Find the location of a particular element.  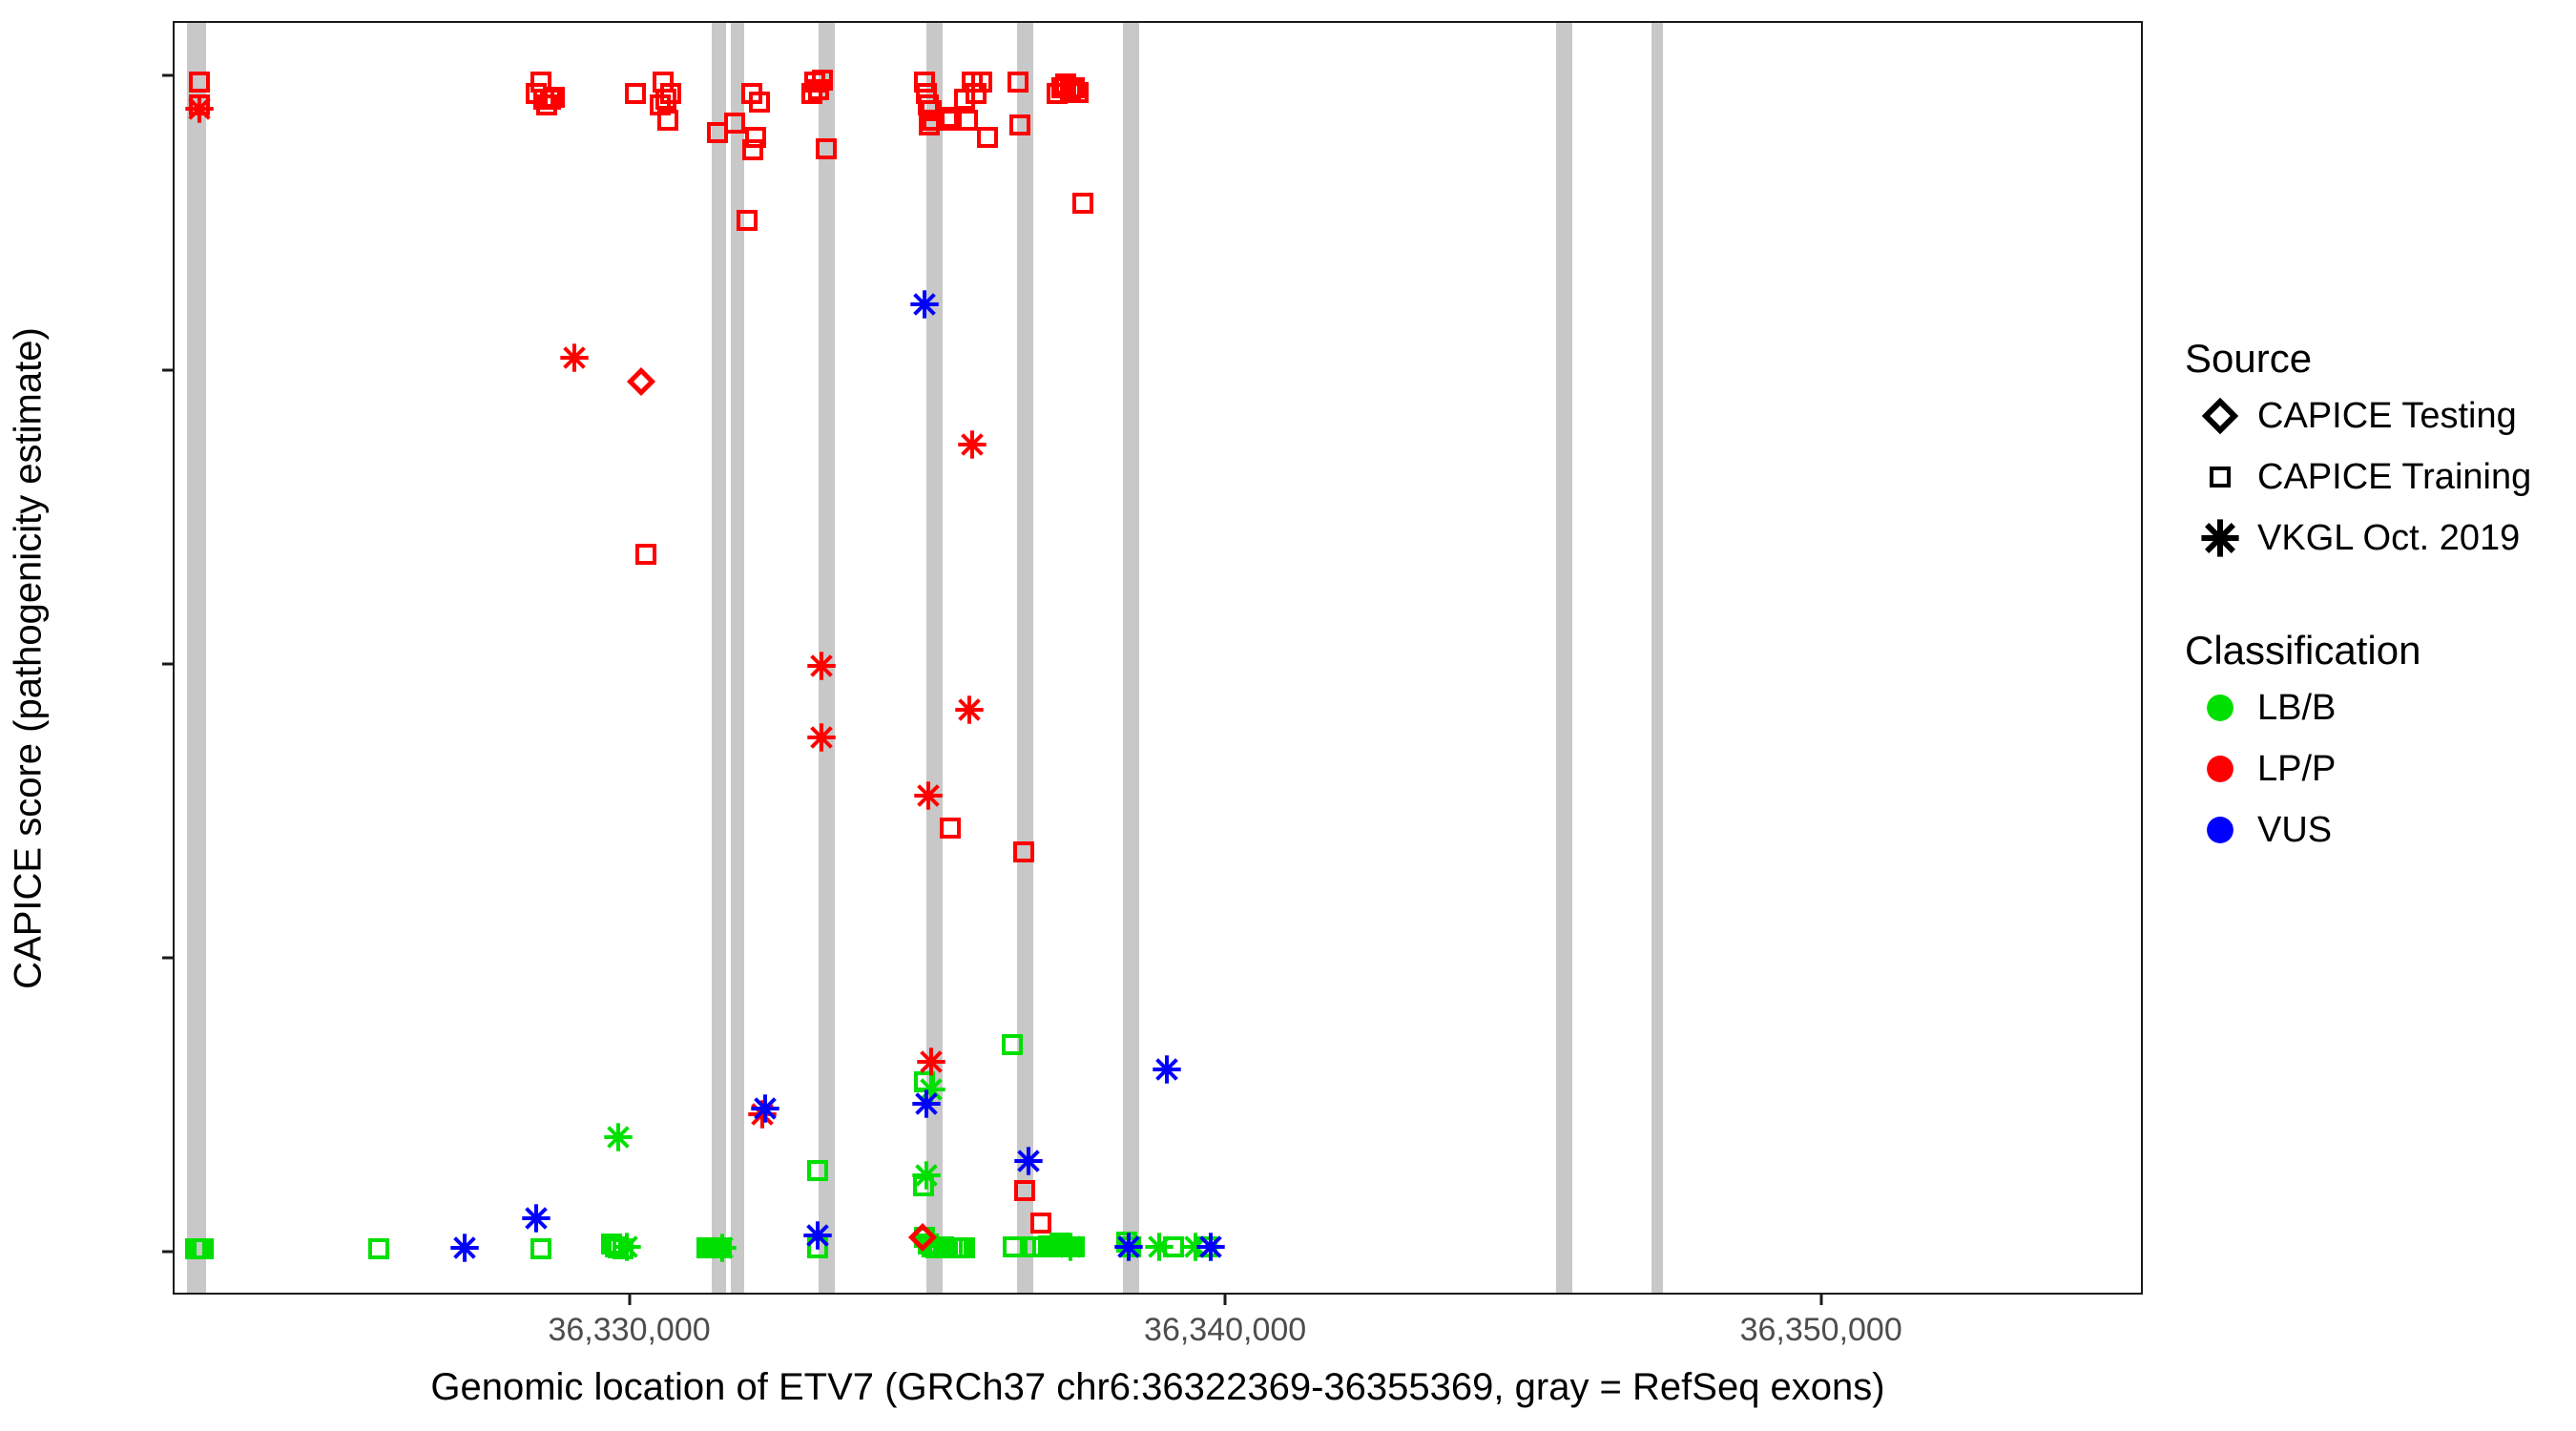

y-axis-title-container: CAPICE score (pathogenicity estimate) is located at coordinates (28, 658).